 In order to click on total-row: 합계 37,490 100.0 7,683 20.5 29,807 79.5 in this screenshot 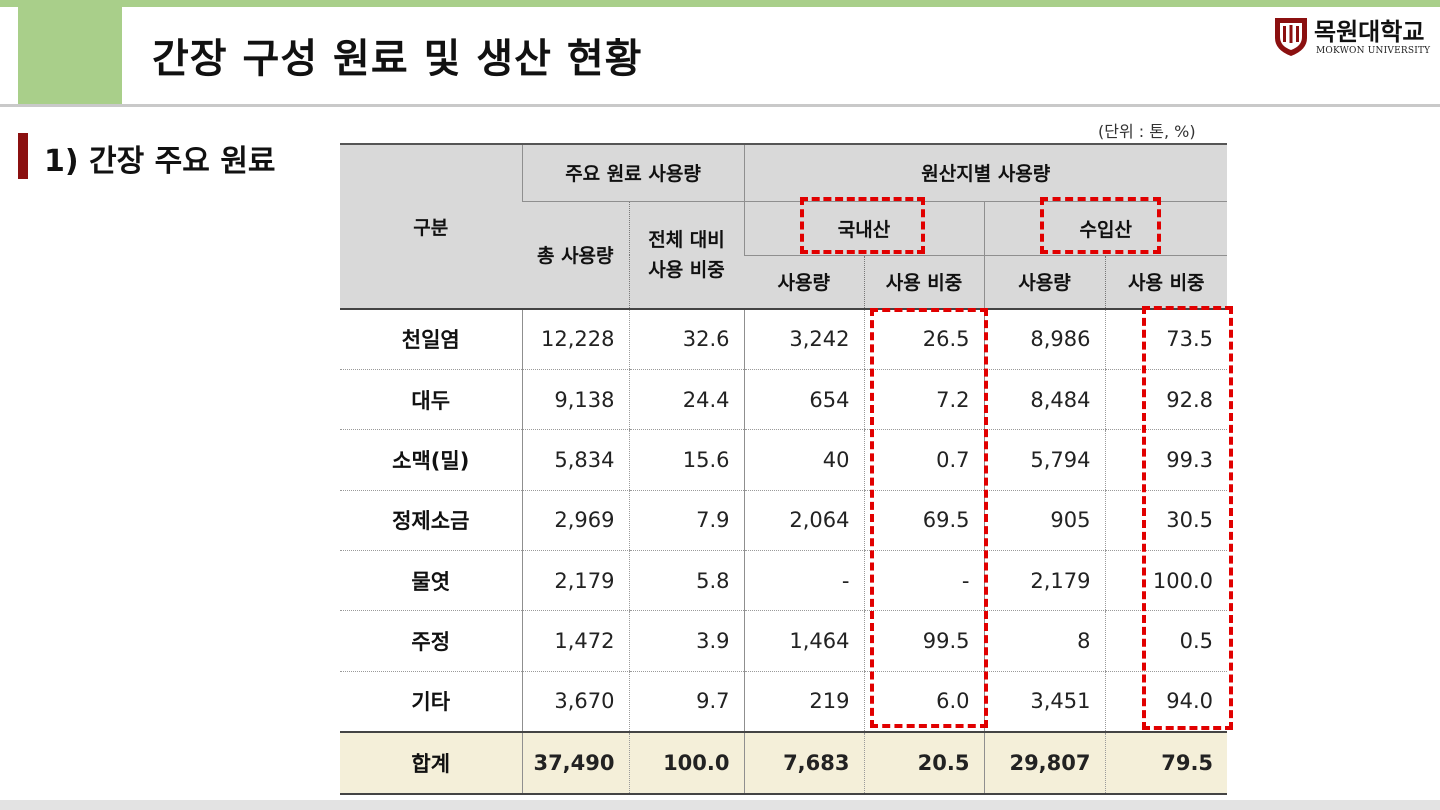, I will do `click(784, 762)`.